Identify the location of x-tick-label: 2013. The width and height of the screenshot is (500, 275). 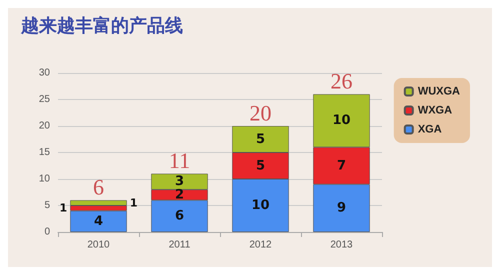
(342, 245).